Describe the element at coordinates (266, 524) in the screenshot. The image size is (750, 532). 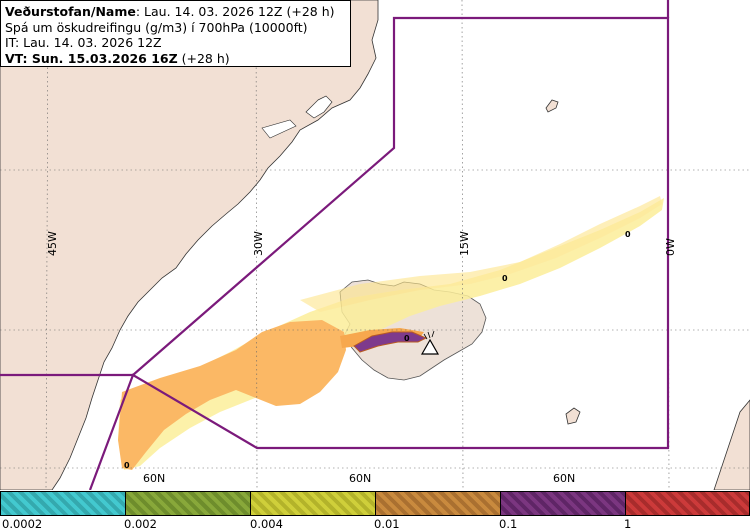
I see `colorbar-tick-label: 0.004` at that location.